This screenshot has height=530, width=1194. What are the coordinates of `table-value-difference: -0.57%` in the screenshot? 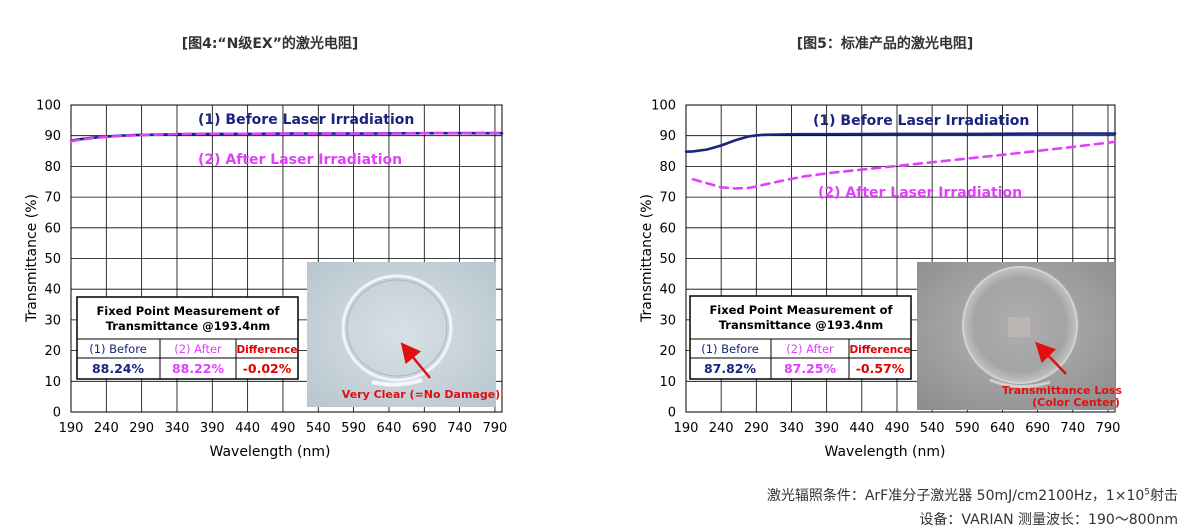 It's located at (880, 368).